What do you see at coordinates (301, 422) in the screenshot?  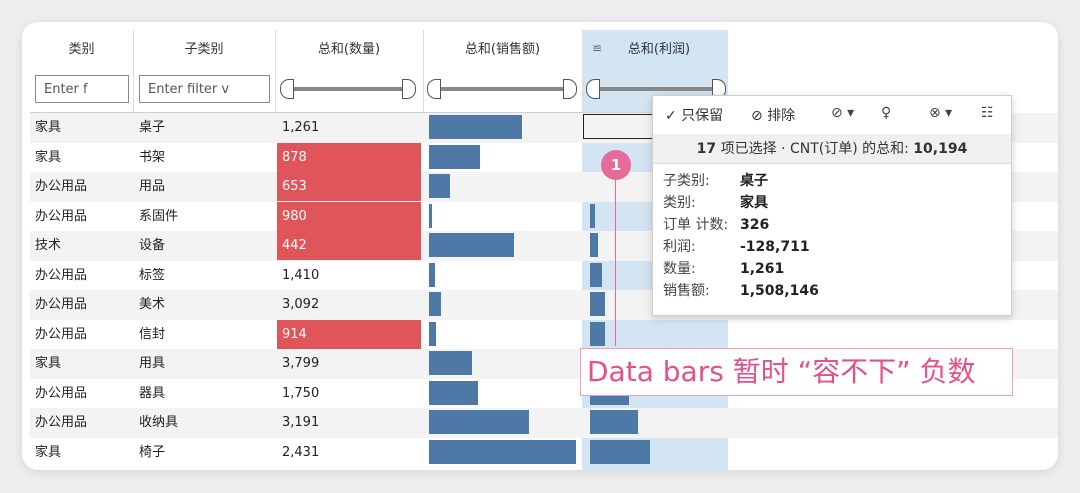 I see `quantity-cell: 3,191` at bounding box center [301, 422].